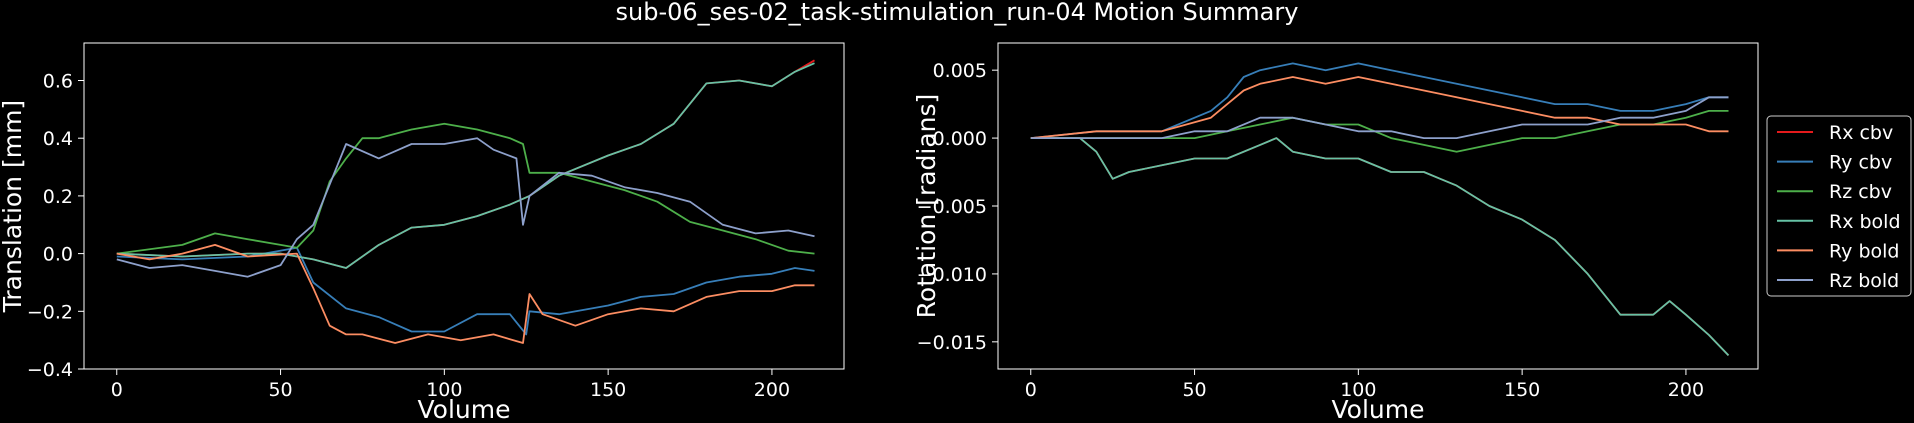  What do you see at coordinates (952, 207) in the screenshot?
I see `rotation-y-tick-label: −0.005` at bounding box center [952, 207].